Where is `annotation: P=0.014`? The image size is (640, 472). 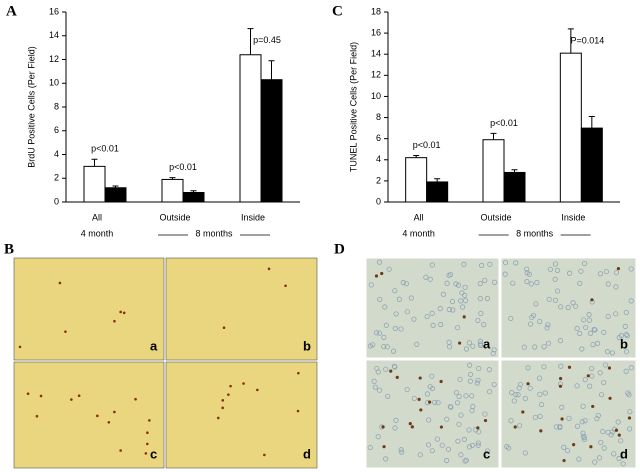 annotation: P=0.014 is located at coordinates (587, 40).